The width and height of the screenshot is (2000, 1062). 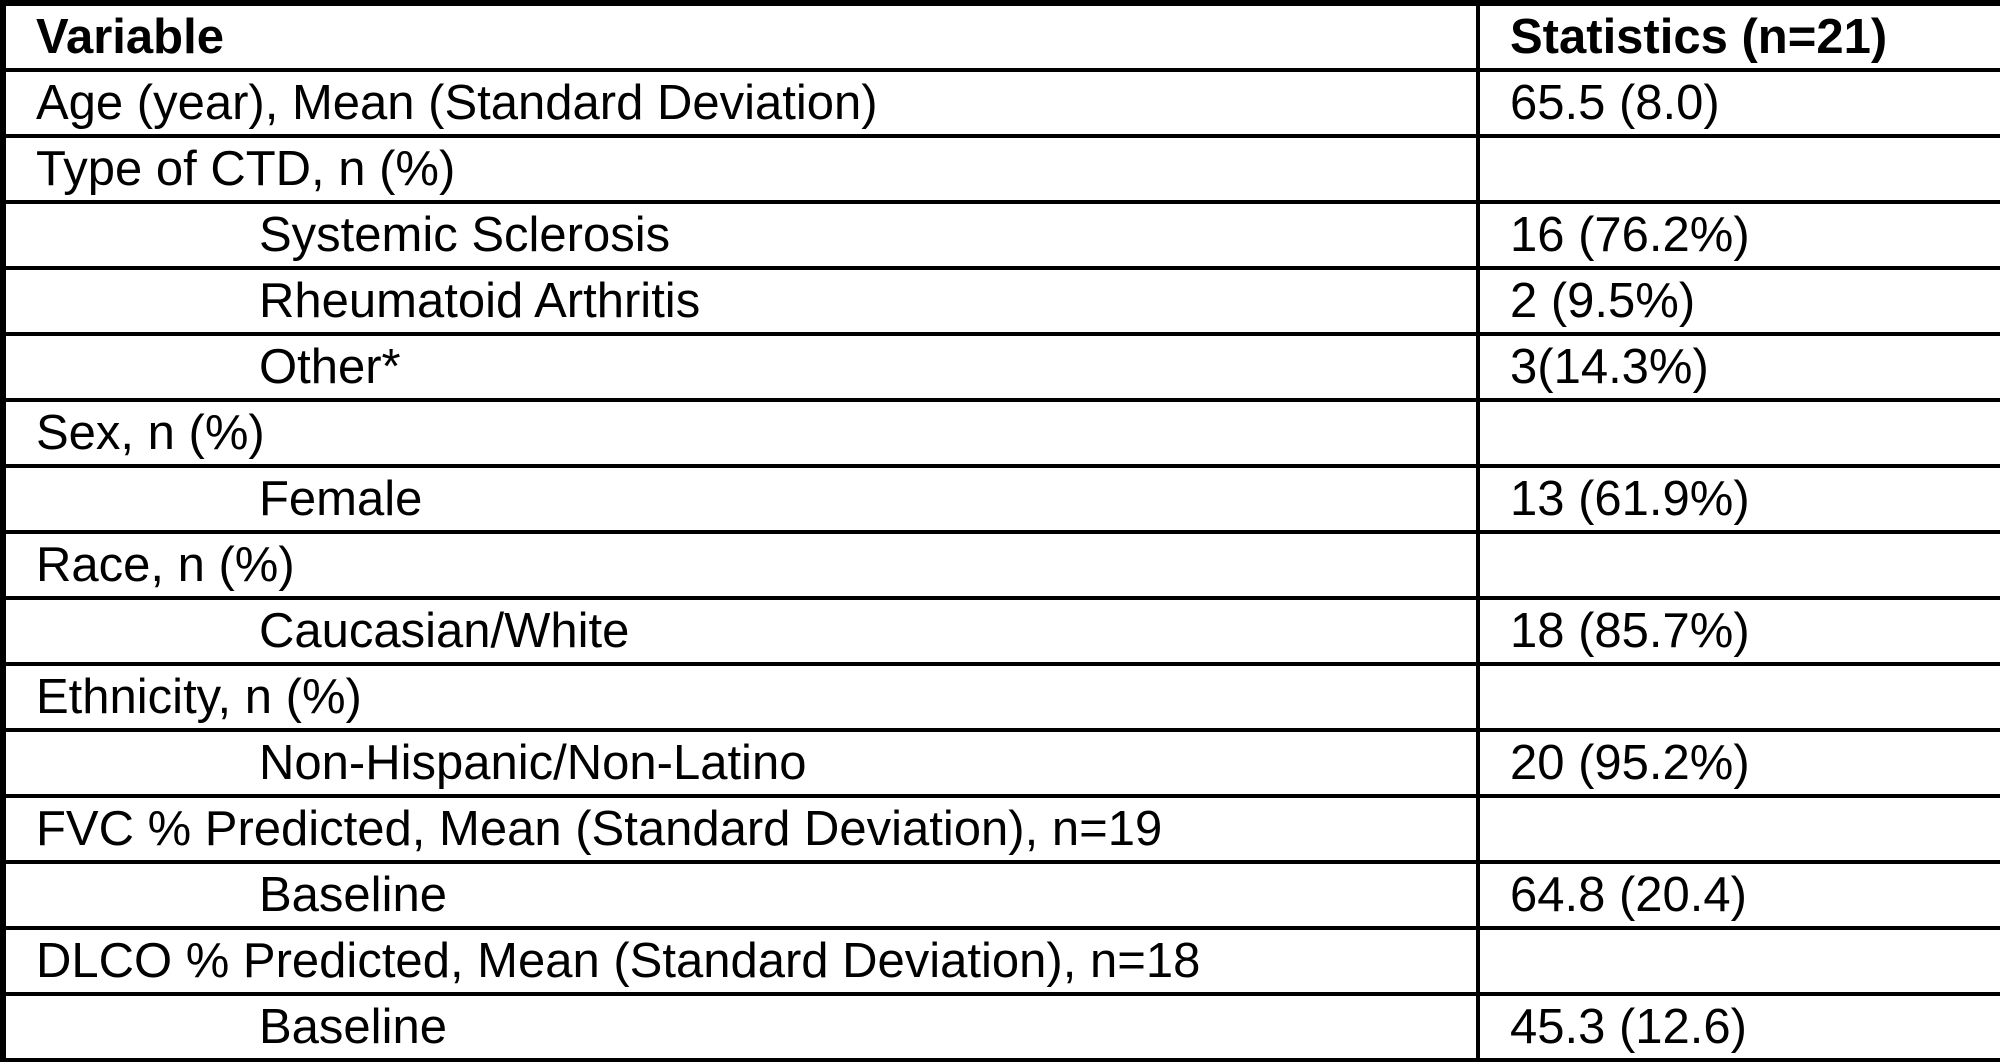 What do you see at coordinates (1738, 301) in the screenshot?
I see `row-value: 2 (9.5%)` at bounding box center [1738, 301].